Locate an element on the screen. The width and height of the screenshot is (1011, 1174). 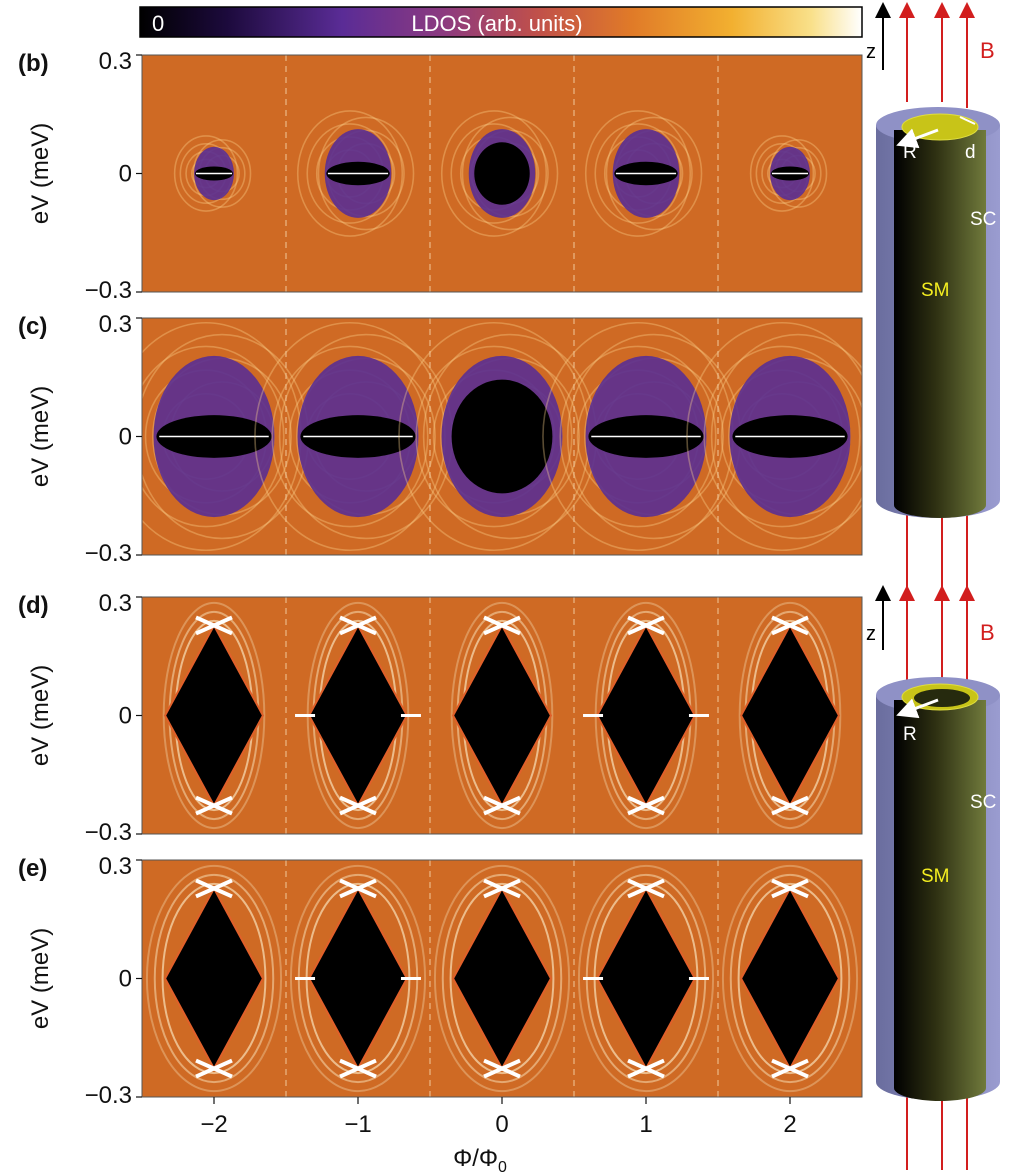
panel-label: (d) is located at coordinates (33, 605).